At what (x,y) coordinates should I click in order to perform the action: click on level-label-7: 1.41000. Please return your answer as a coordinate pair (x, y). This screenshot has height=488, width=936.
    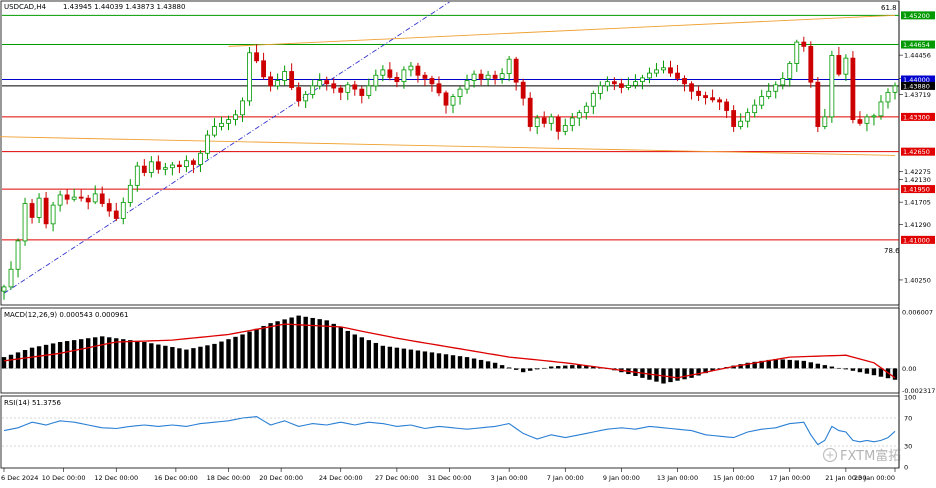
    Looking at the image, I should click on (916, 240).